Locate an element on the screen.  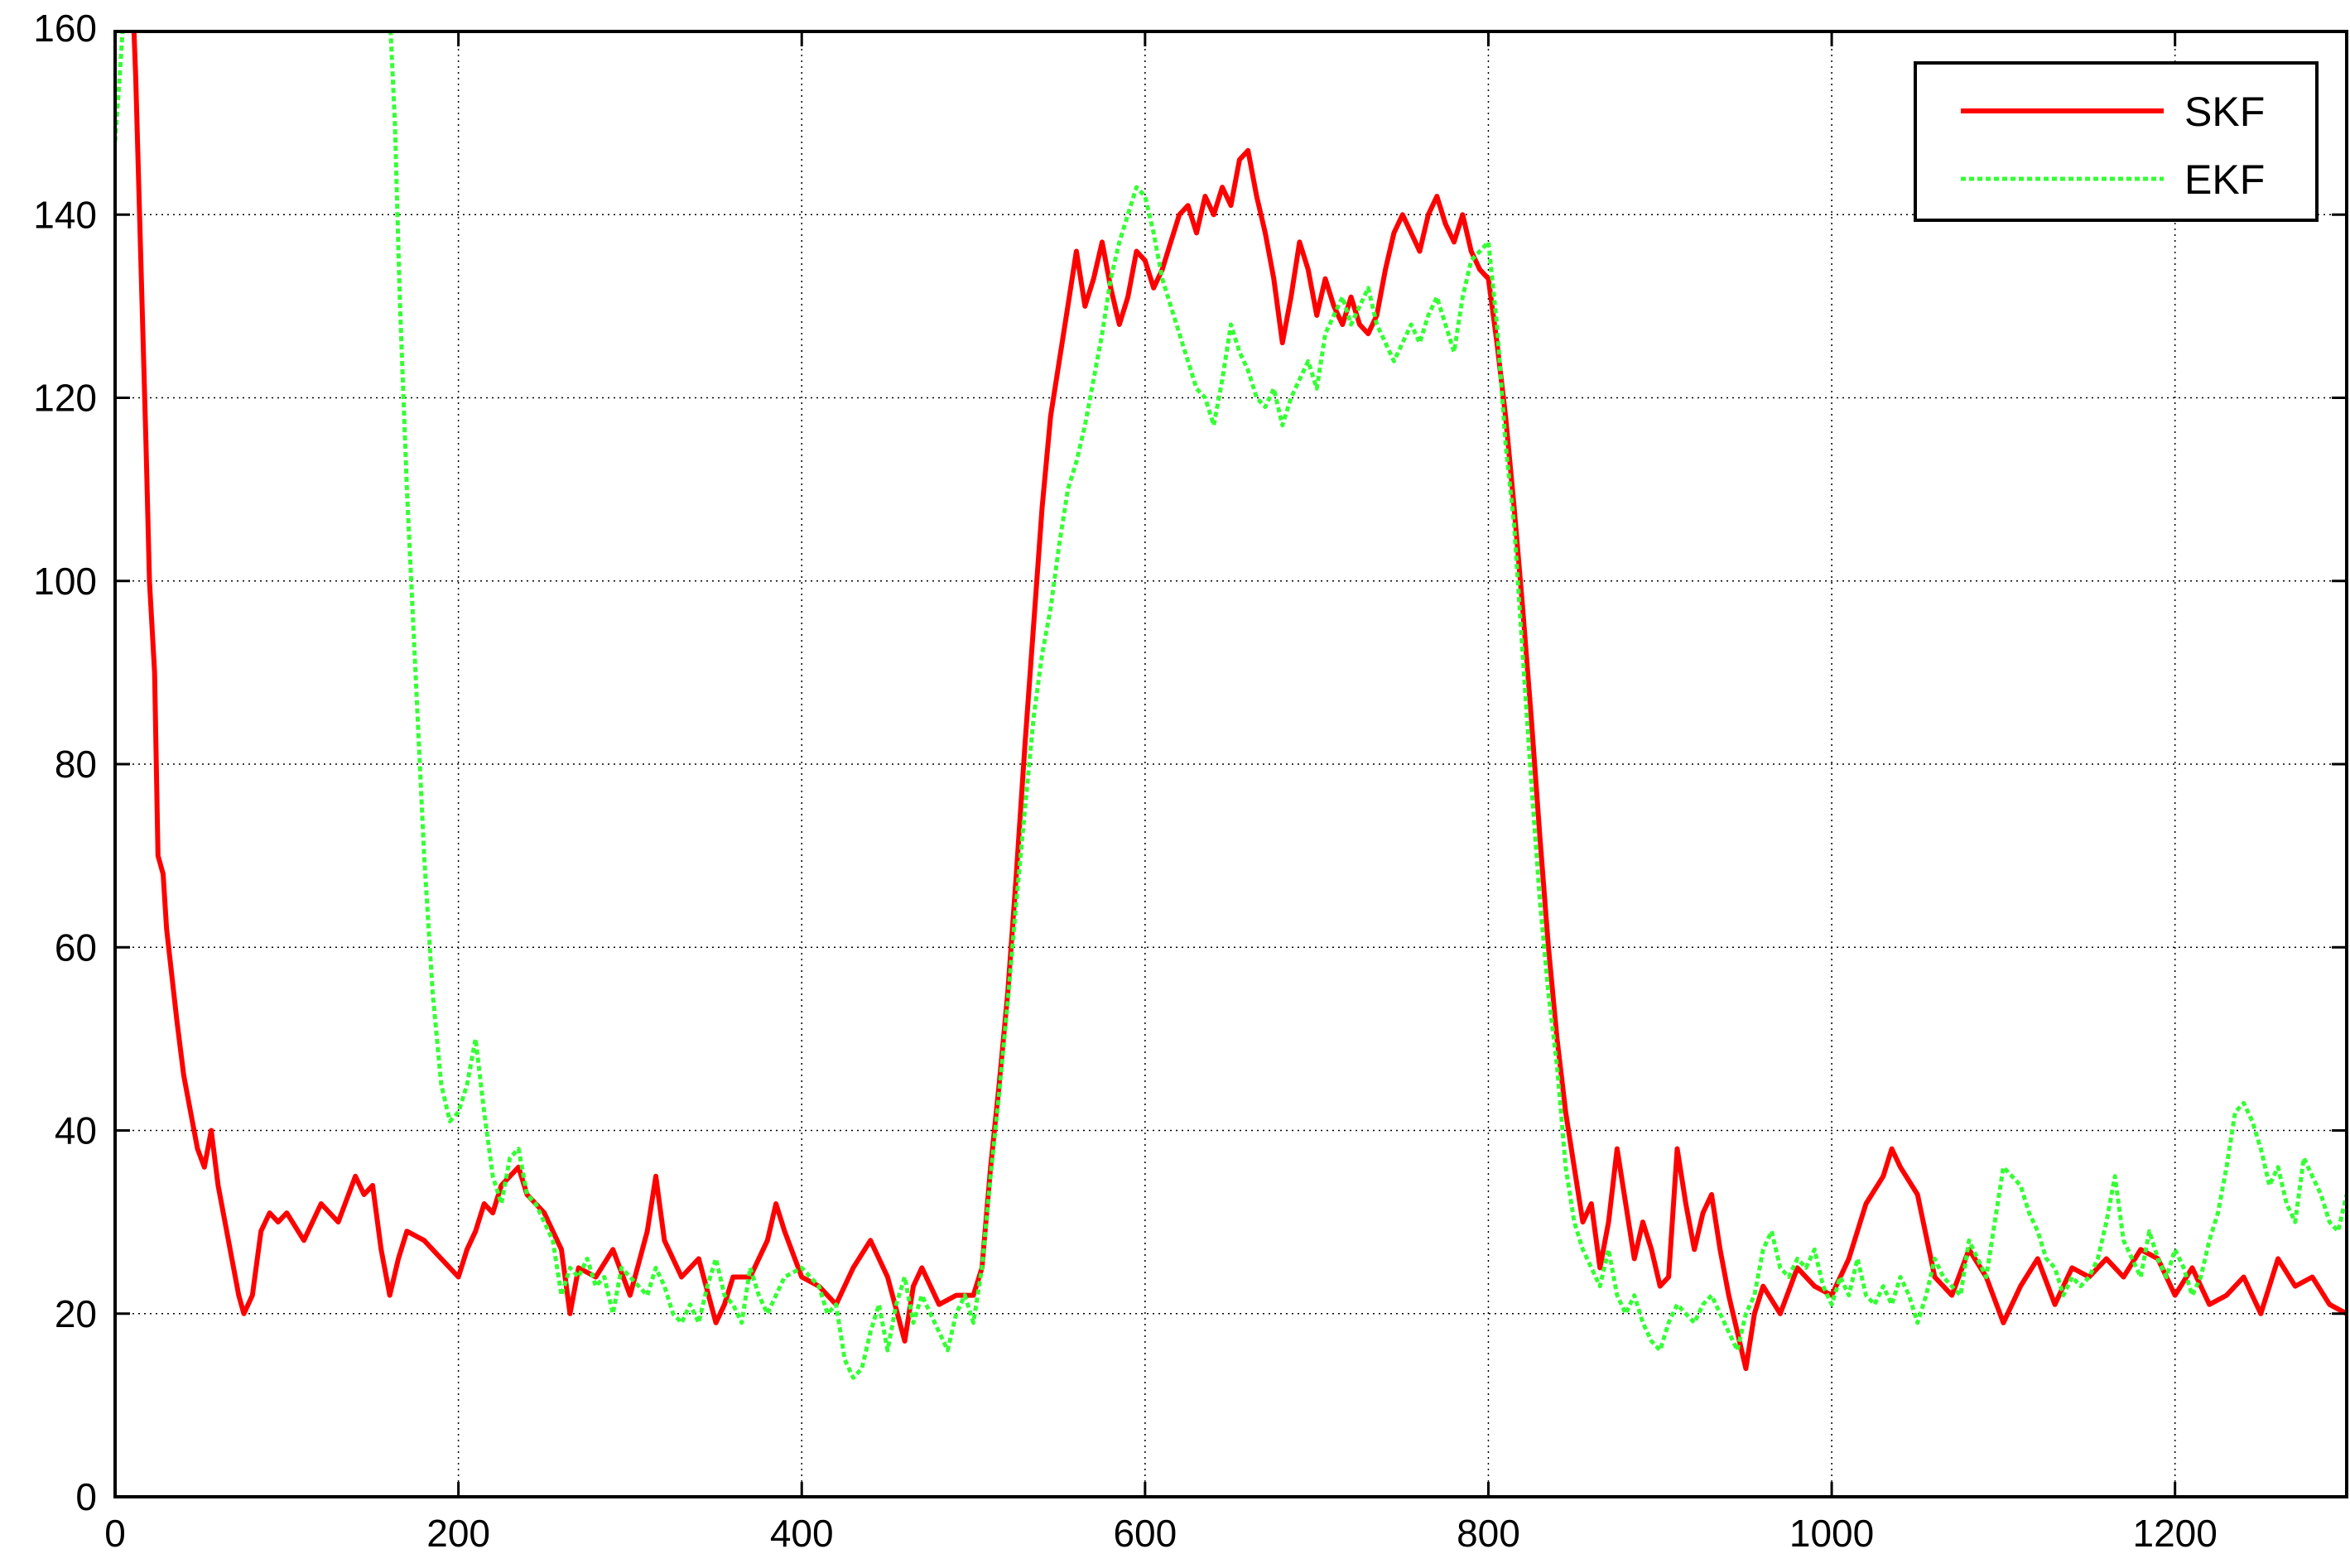
x-tick-label: 0 is located at coordinates (115, 1533).